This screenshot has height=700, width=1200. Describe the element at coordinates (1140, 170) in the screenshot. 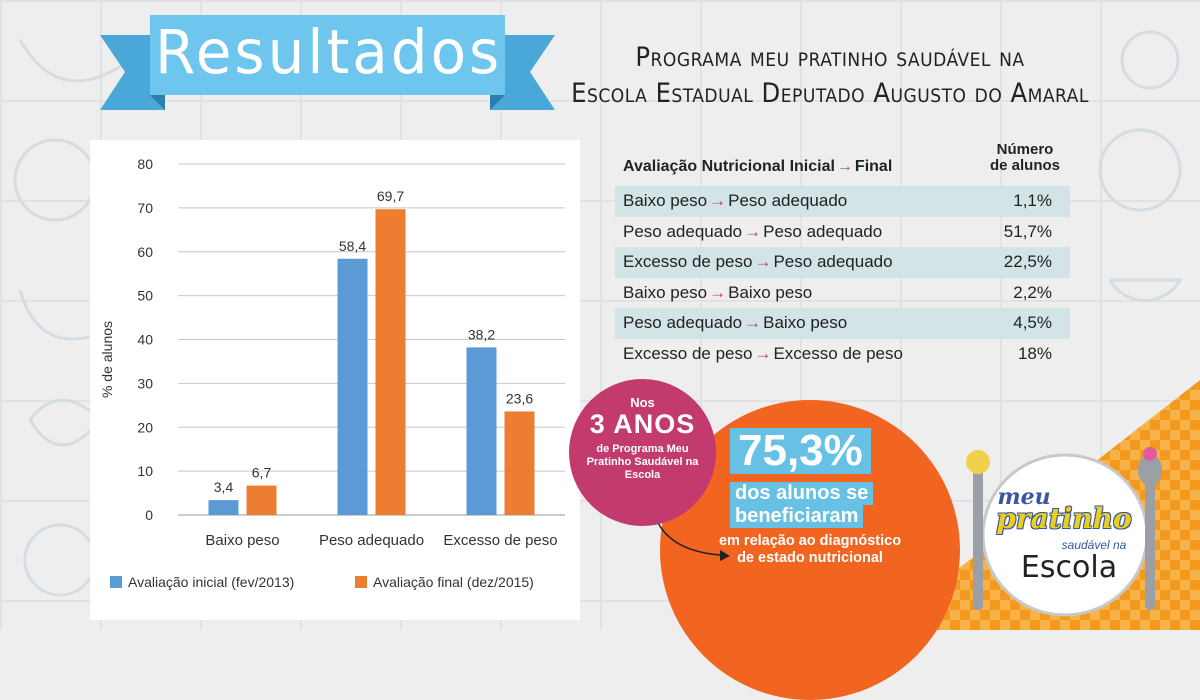

I see `peach-icon` at that location.